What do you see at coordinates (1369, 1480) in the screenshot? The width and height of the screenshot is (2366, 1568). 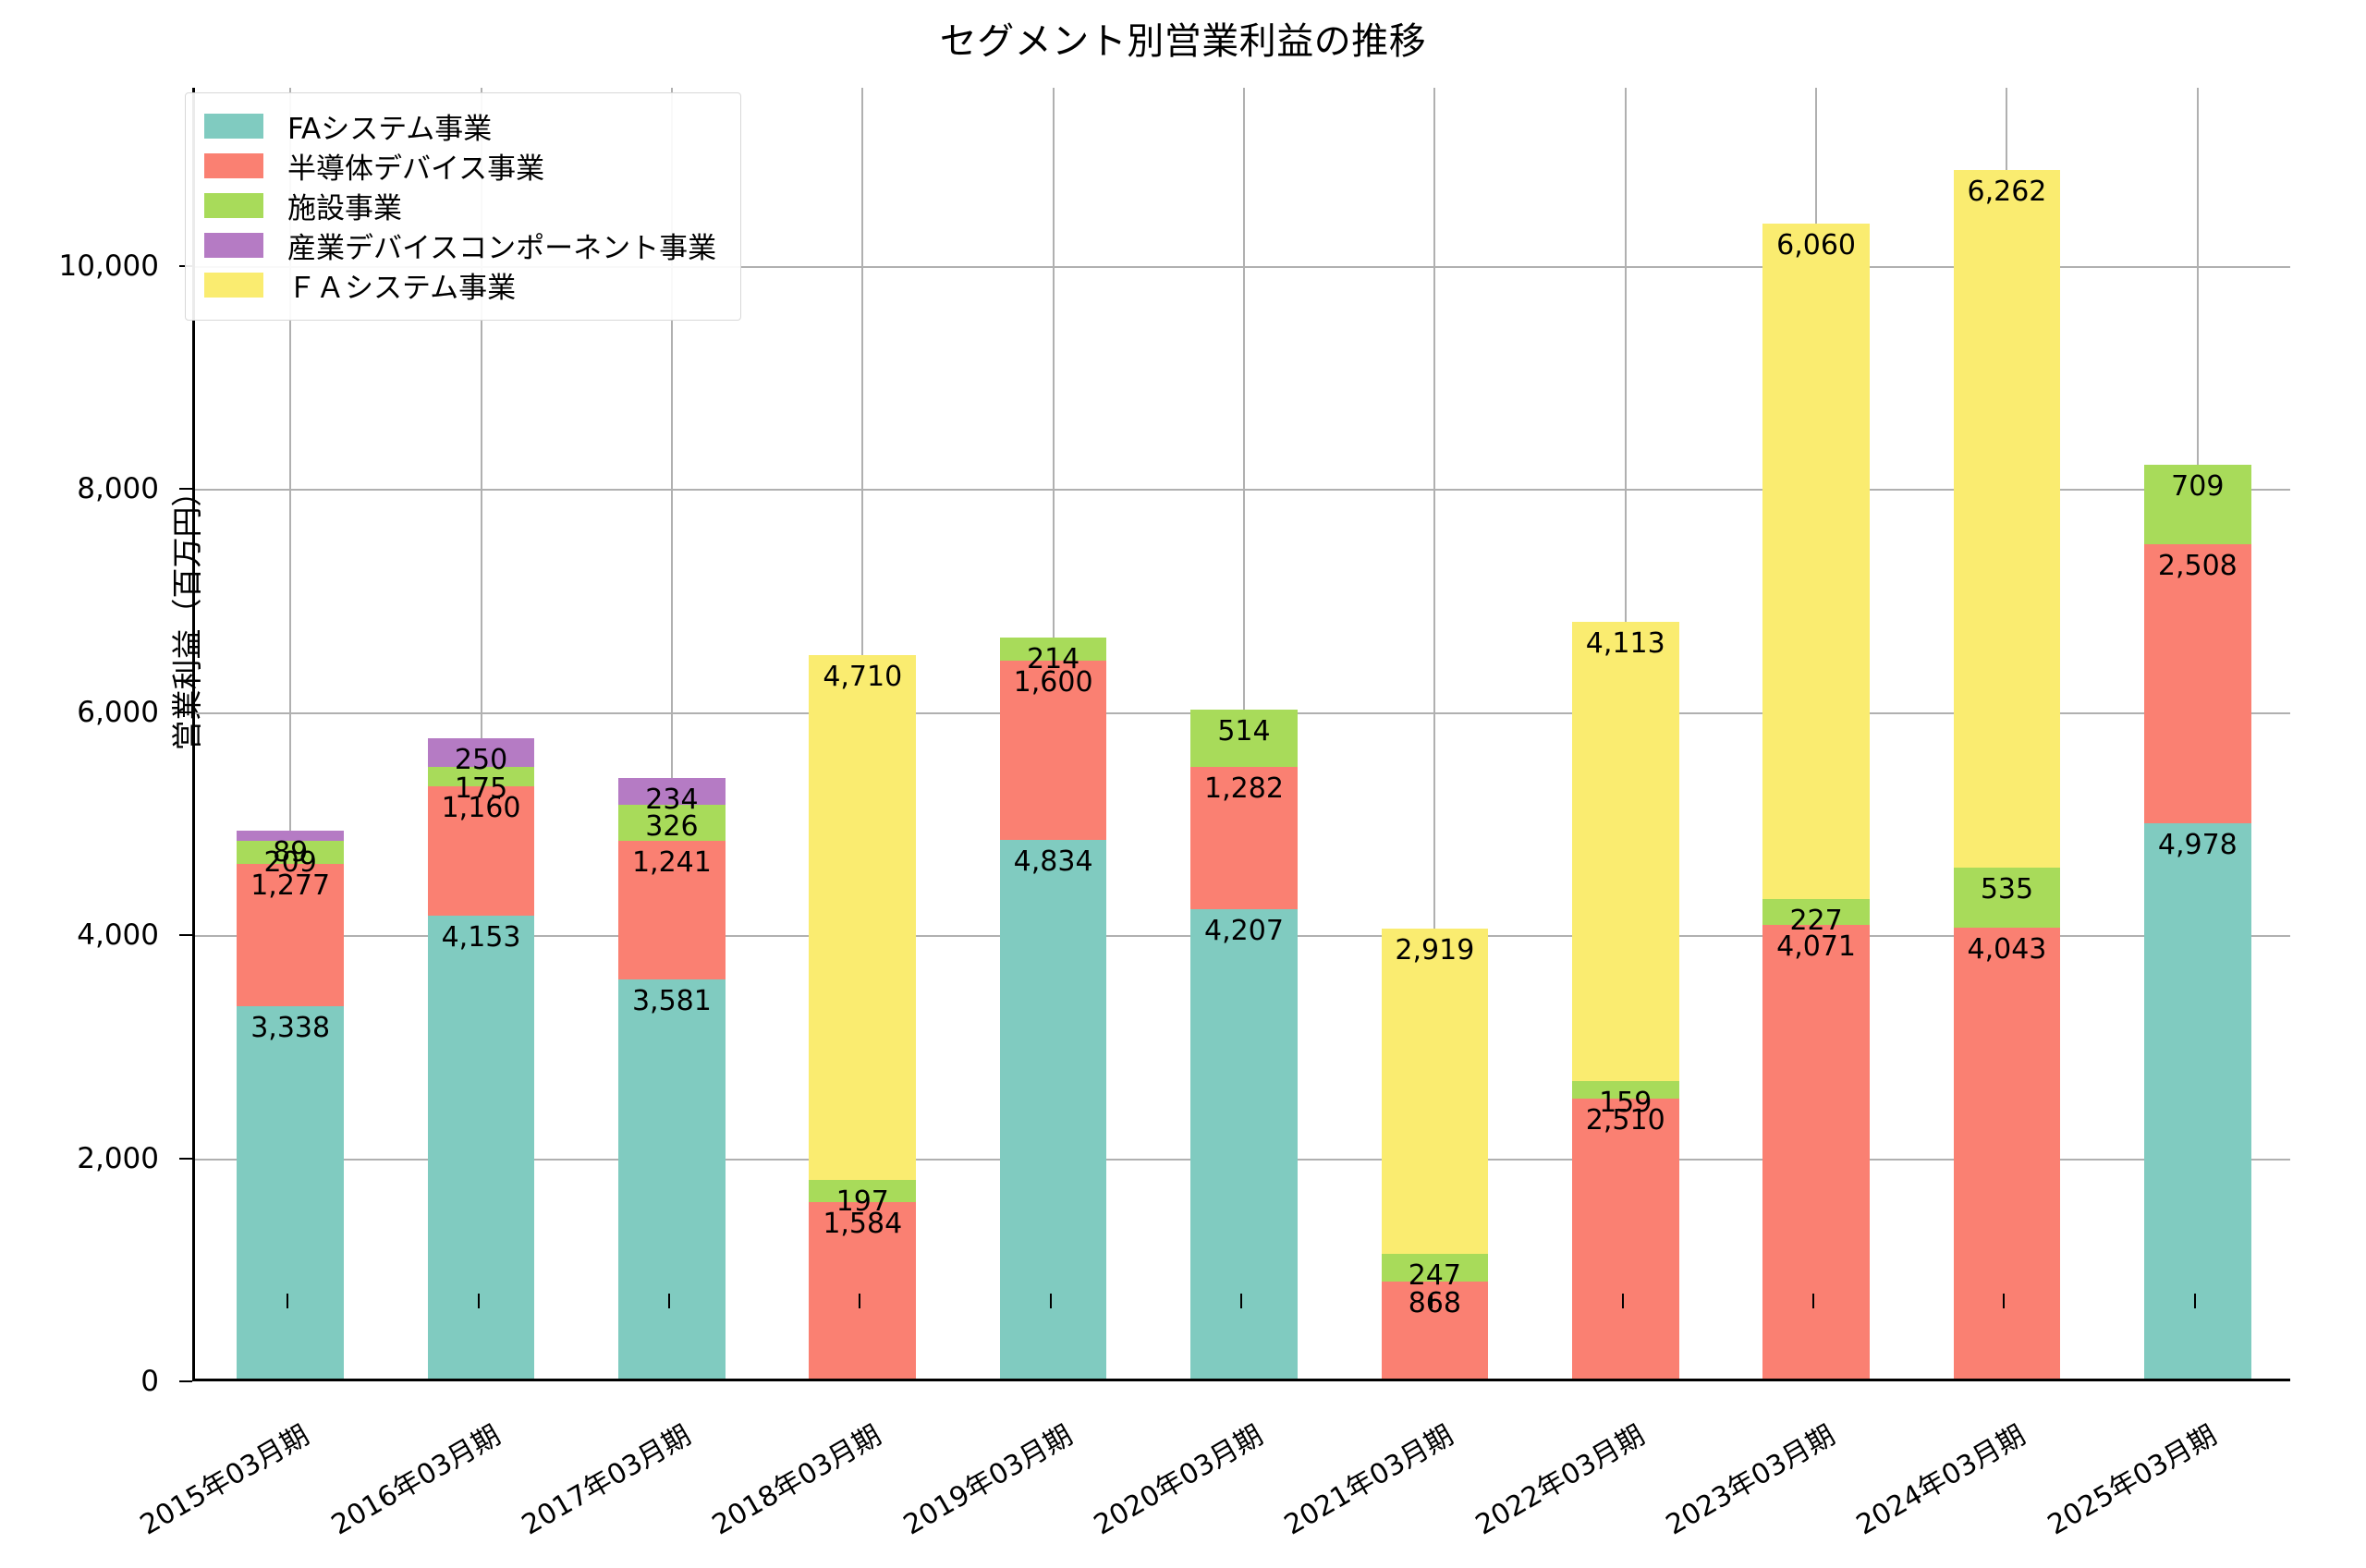 I see `x-tick-label: 2021年03月期` at bounding box center [1369, 1480].